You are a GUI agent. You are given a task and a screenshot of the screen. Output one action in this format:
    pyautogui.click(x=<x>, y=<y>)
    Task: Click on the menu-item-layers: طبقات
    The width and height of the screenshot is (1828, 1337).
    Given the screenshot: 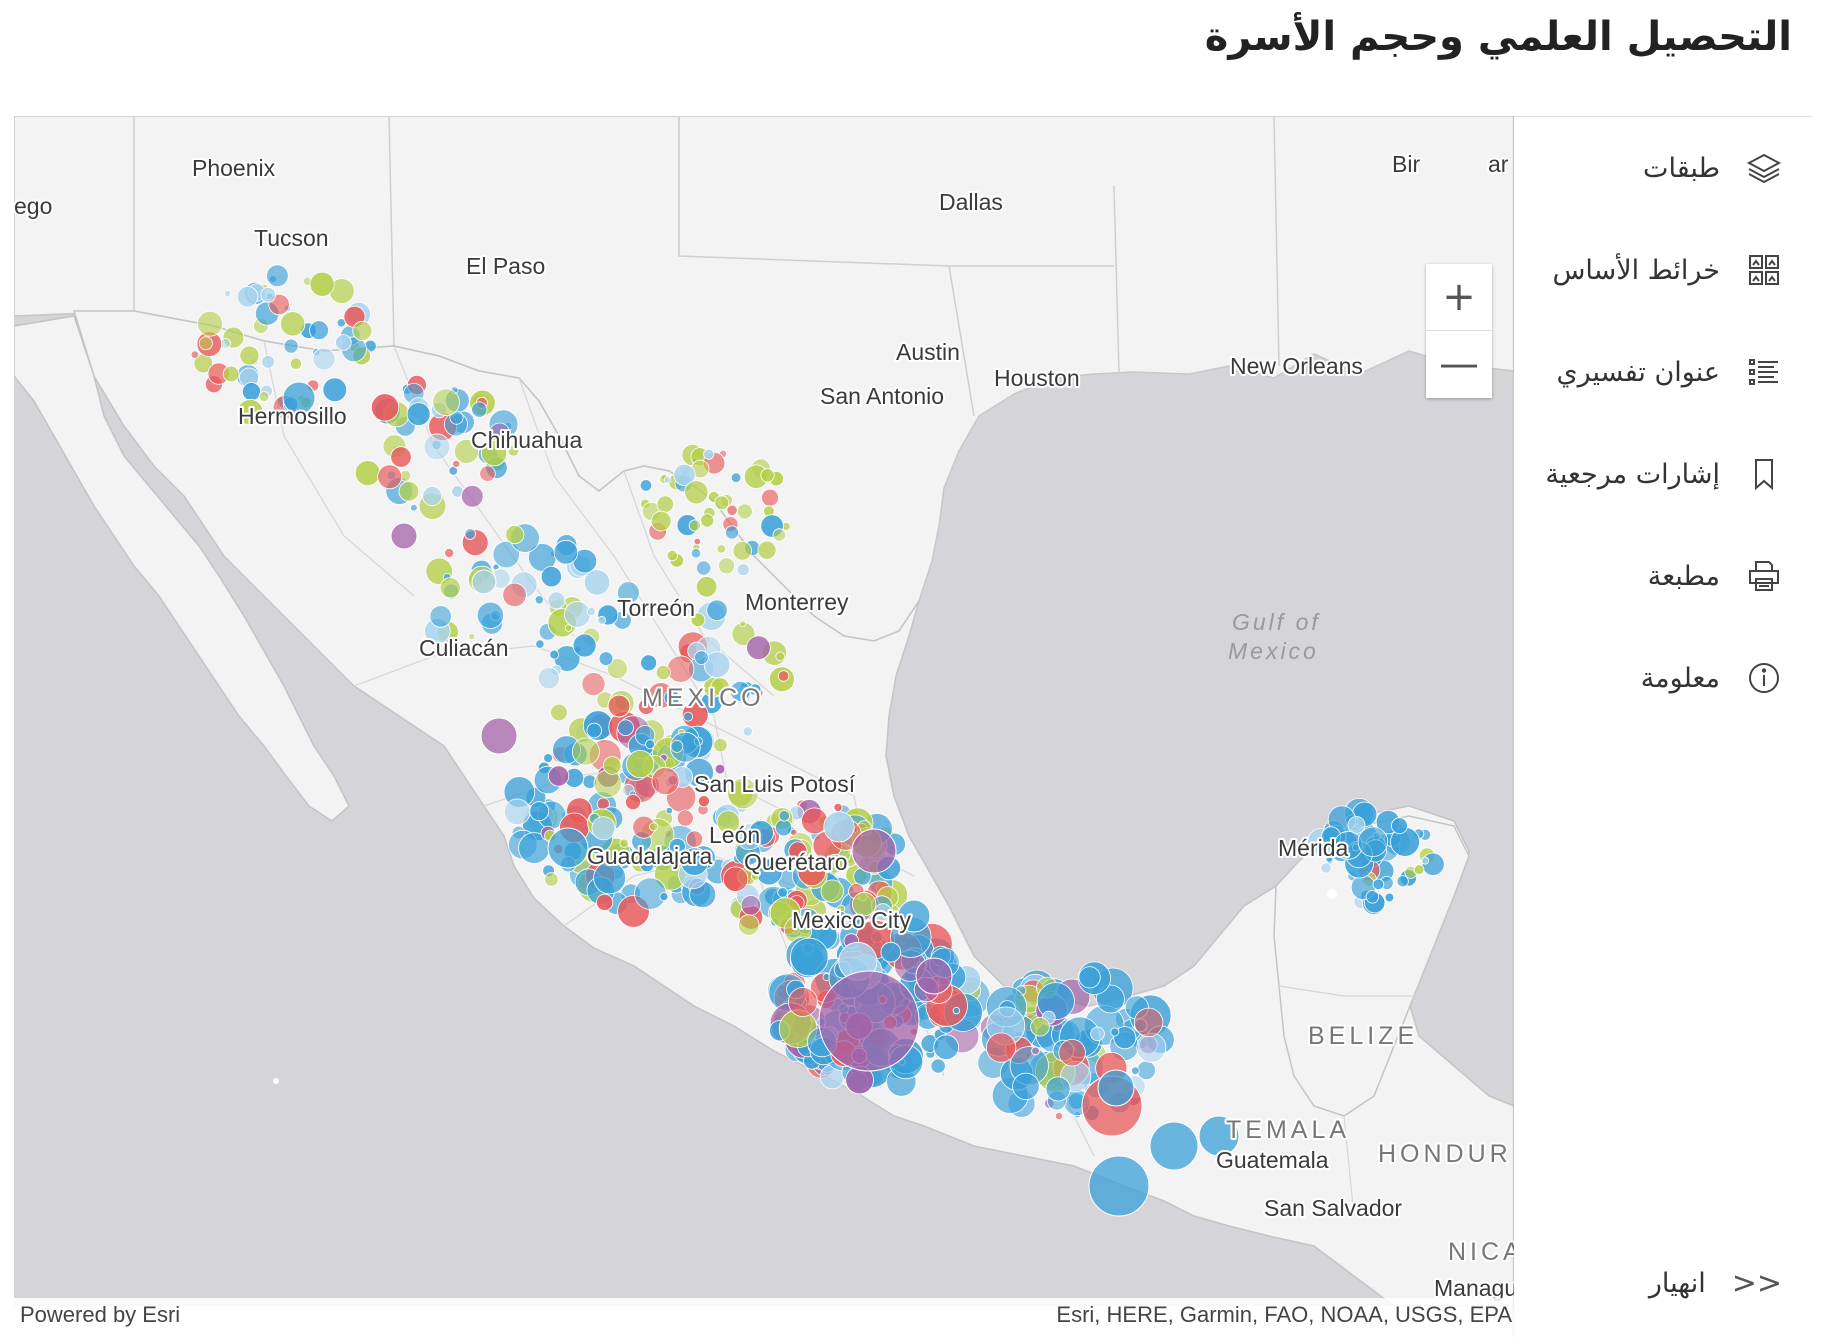 What is the action you would take?
    pyautogui.click(x=1663, y=168)
    